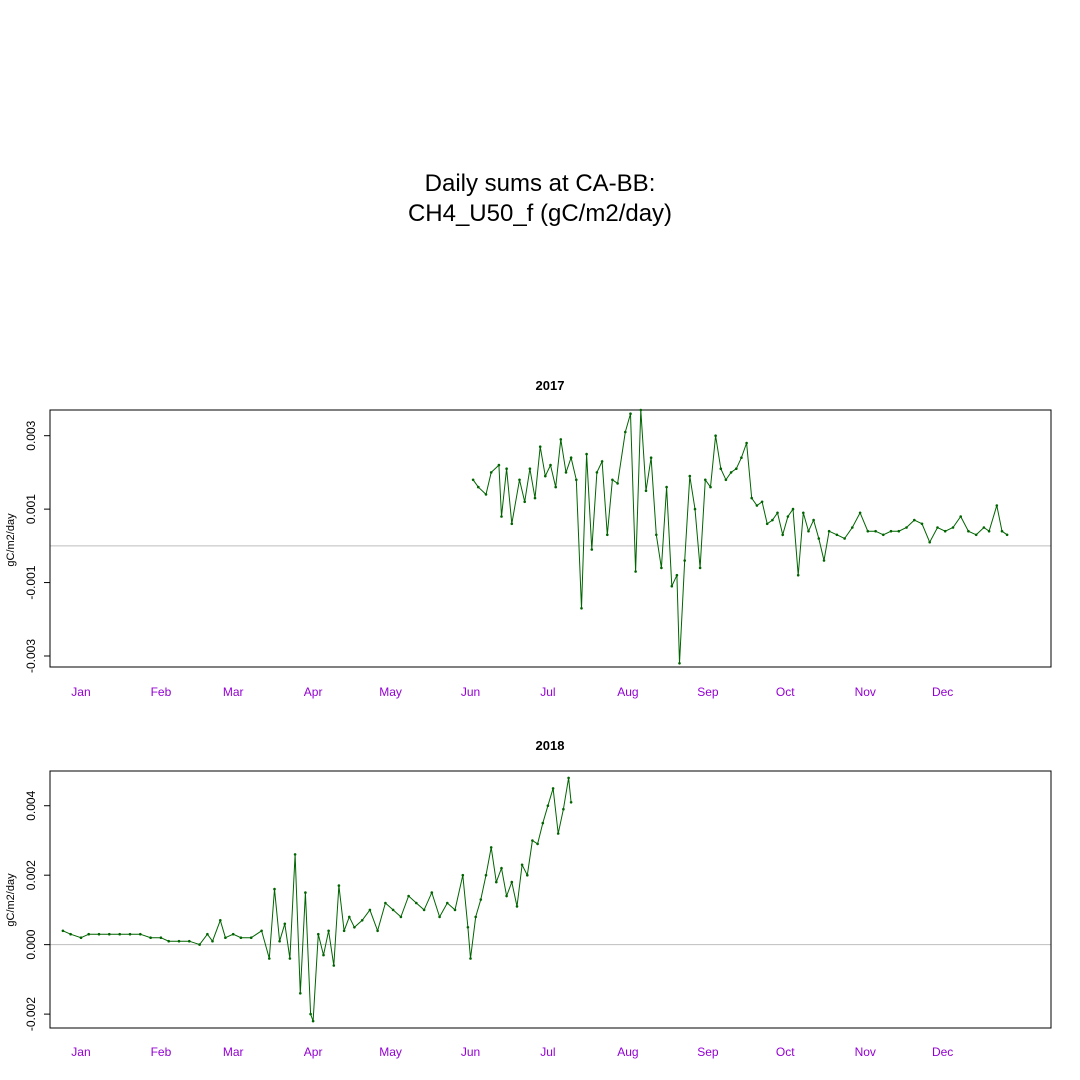 The width and height of the screenshot is (1080, 1080). I want to click on y-tick-label: 0.002, so click(31, 875).